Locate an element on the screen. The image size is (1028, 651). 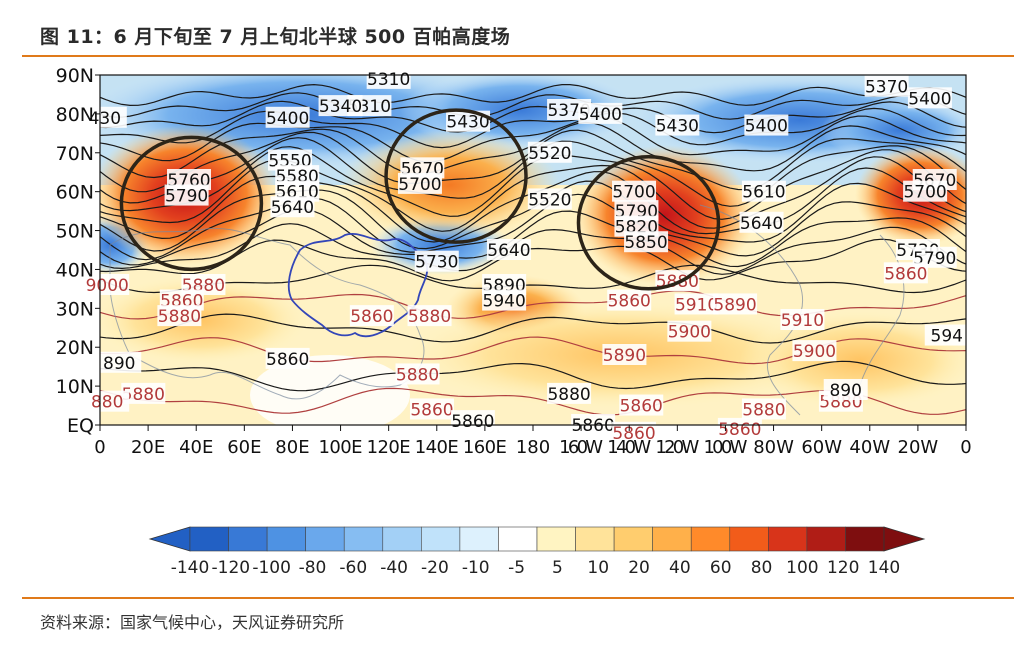
contour-value: 5430 is located at coordinates (677, 127).